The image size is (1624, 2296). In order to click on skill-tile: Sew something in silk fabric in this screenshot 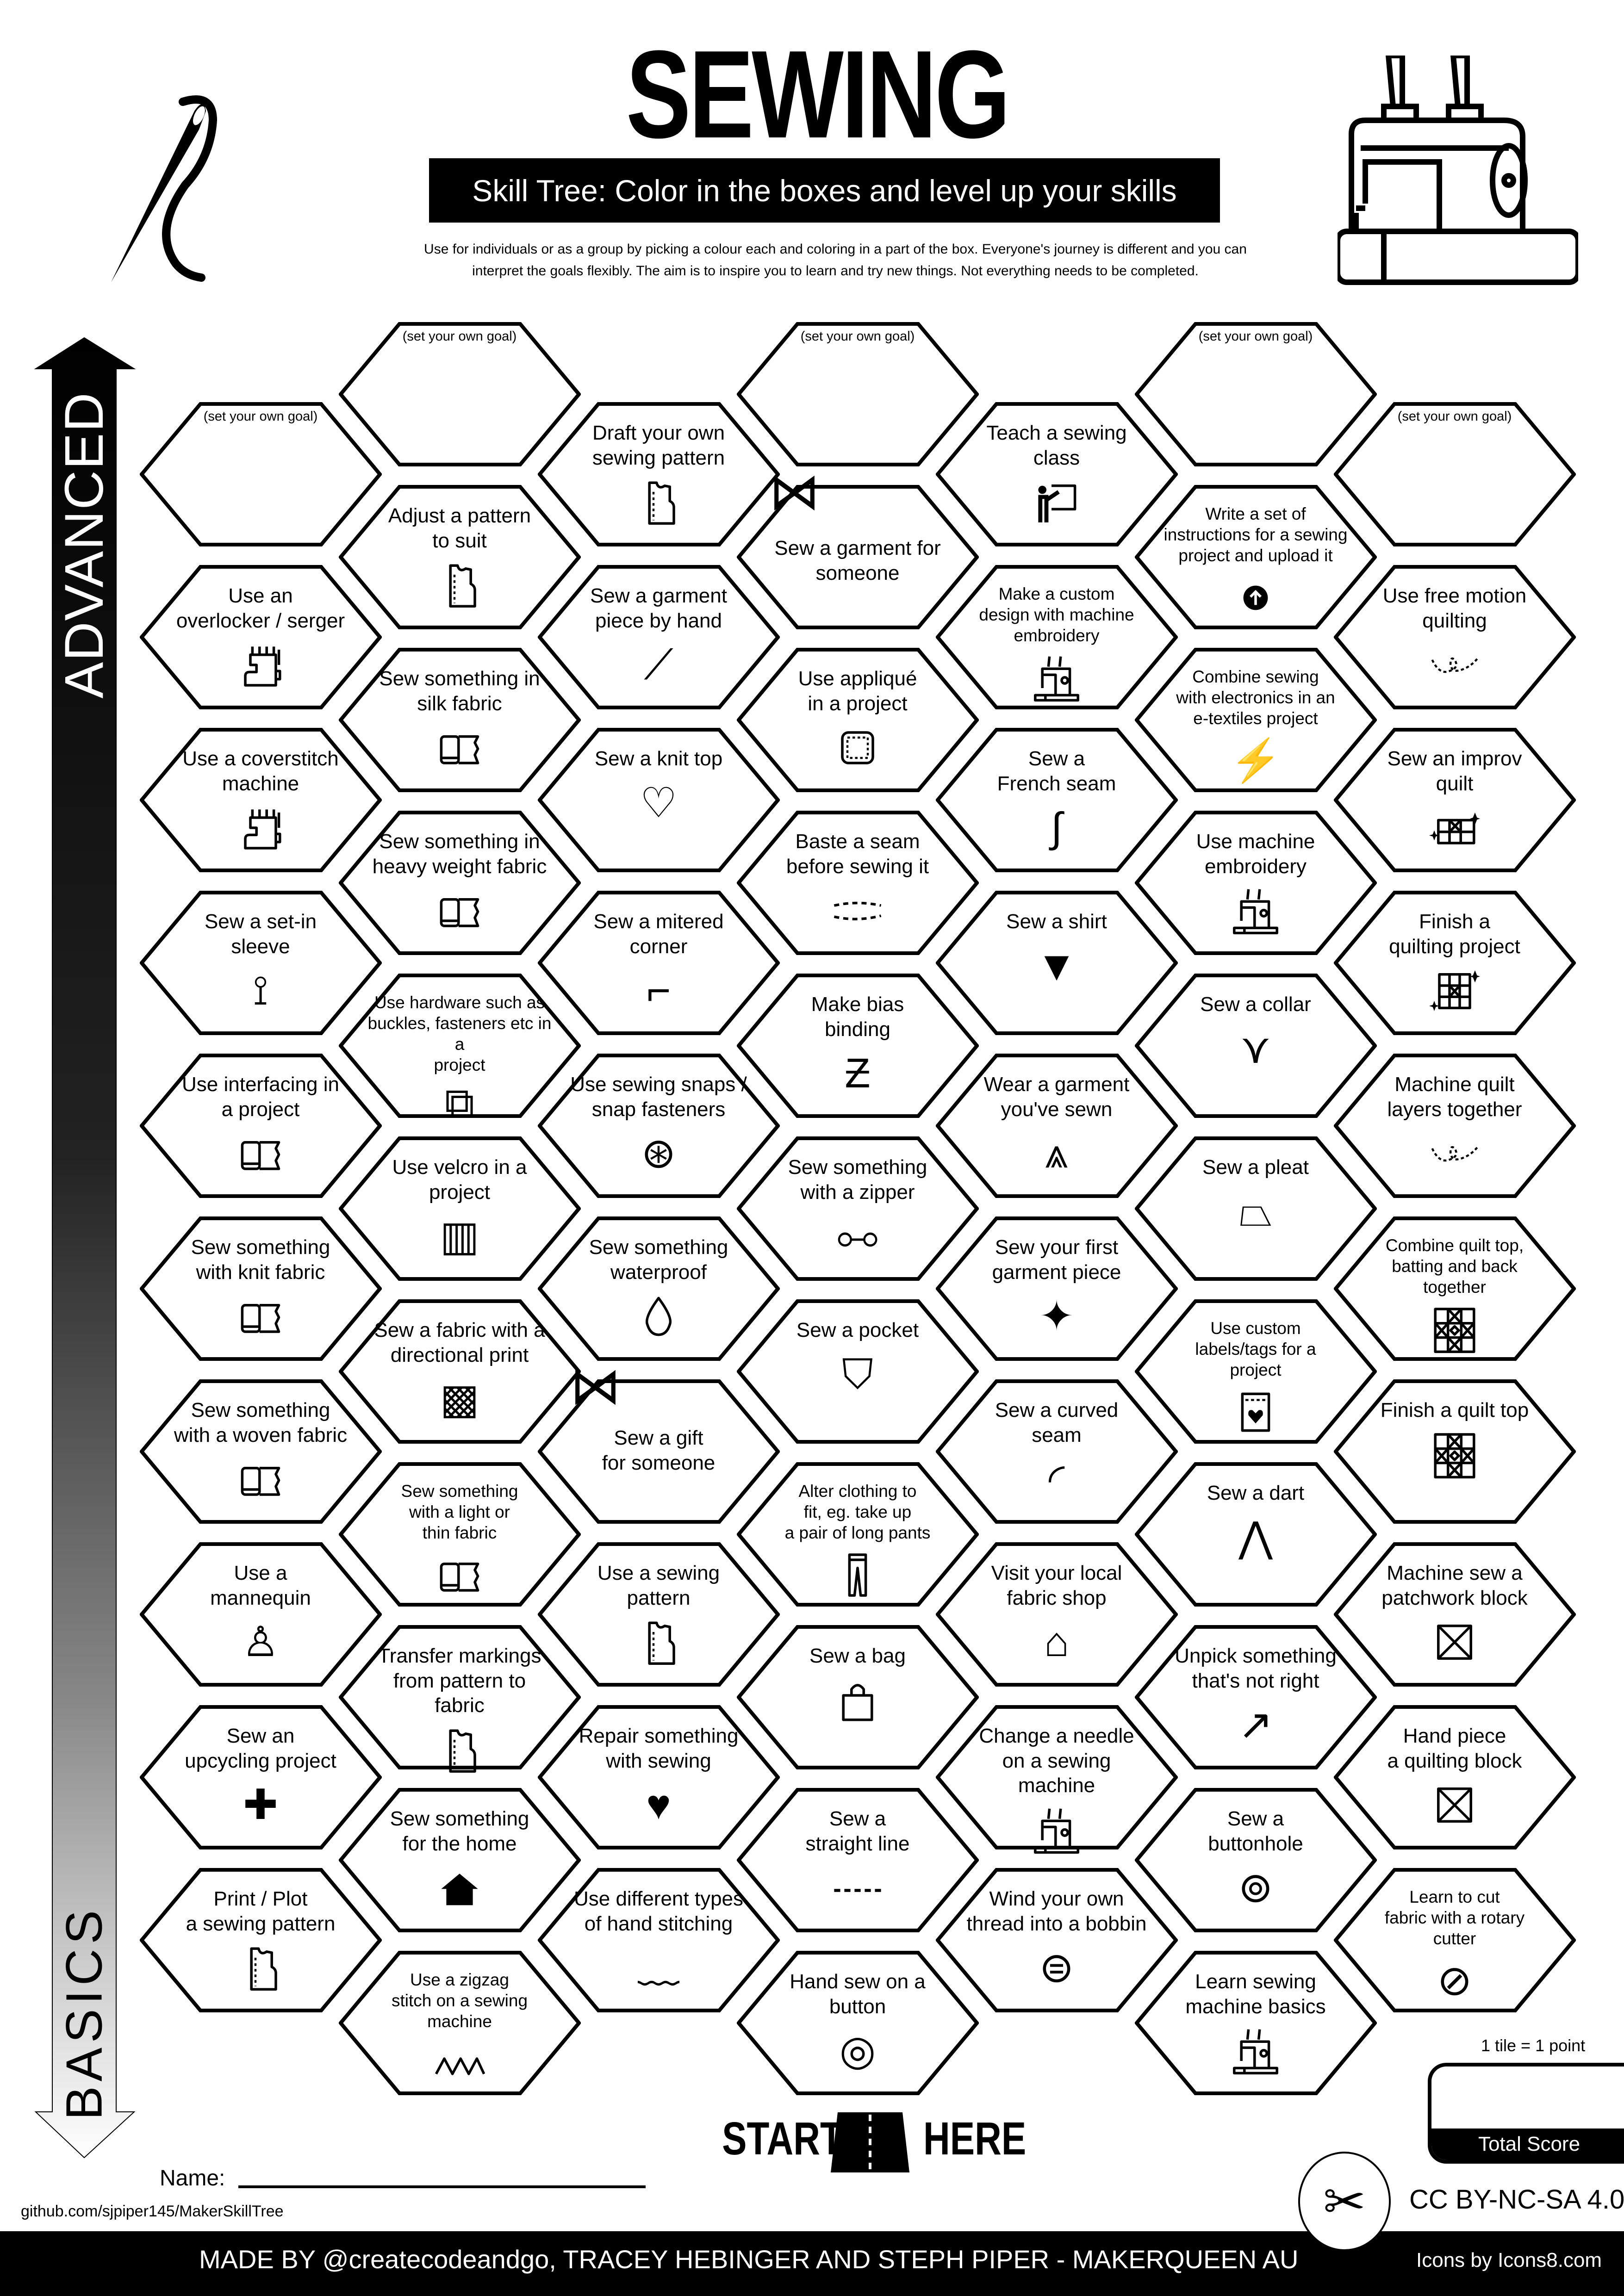, I will do `click(459, 720)`.